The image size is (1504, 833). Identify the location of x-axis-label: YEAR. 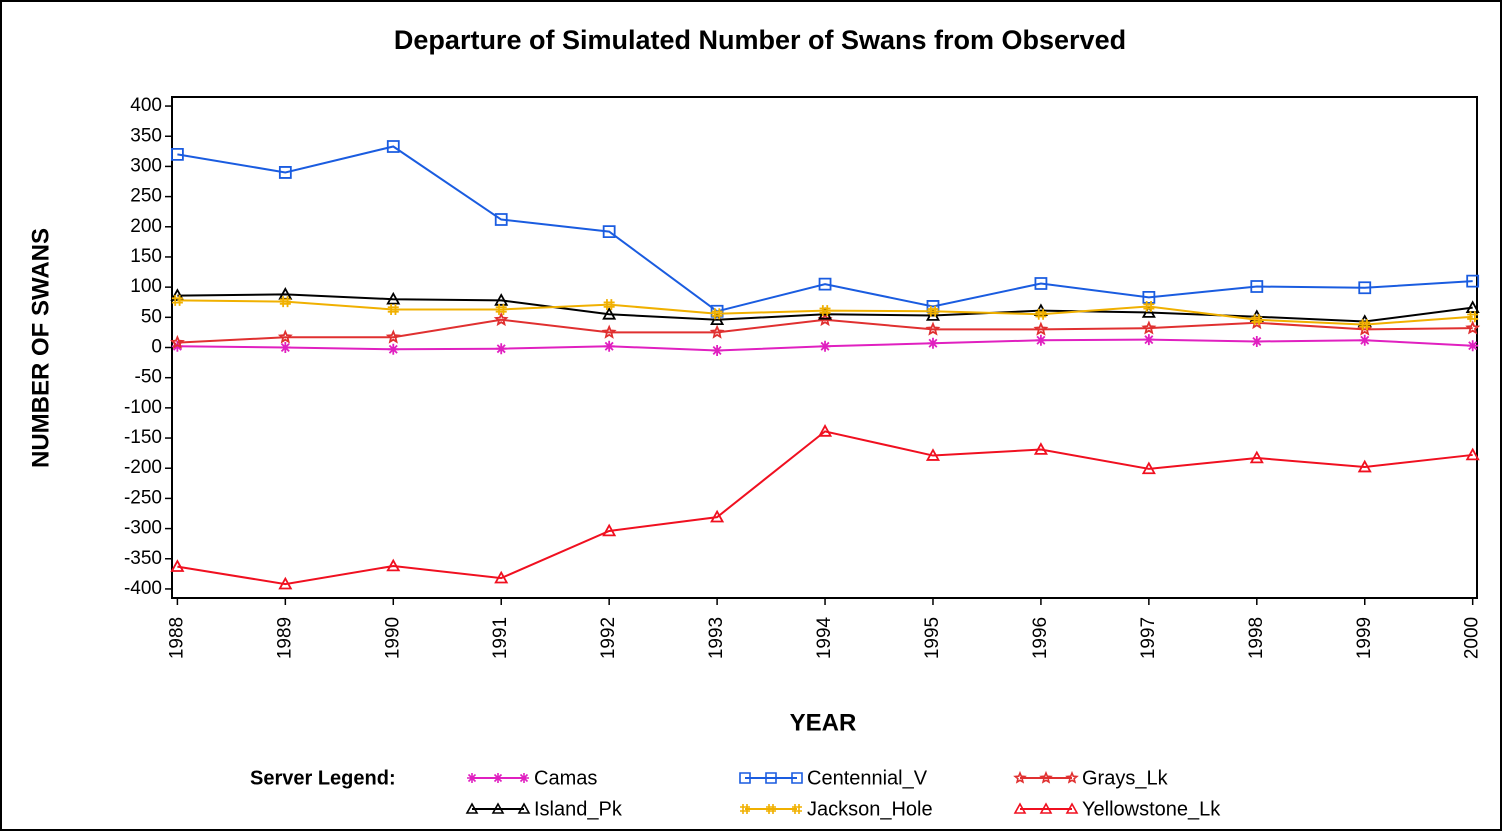
(823, 722).